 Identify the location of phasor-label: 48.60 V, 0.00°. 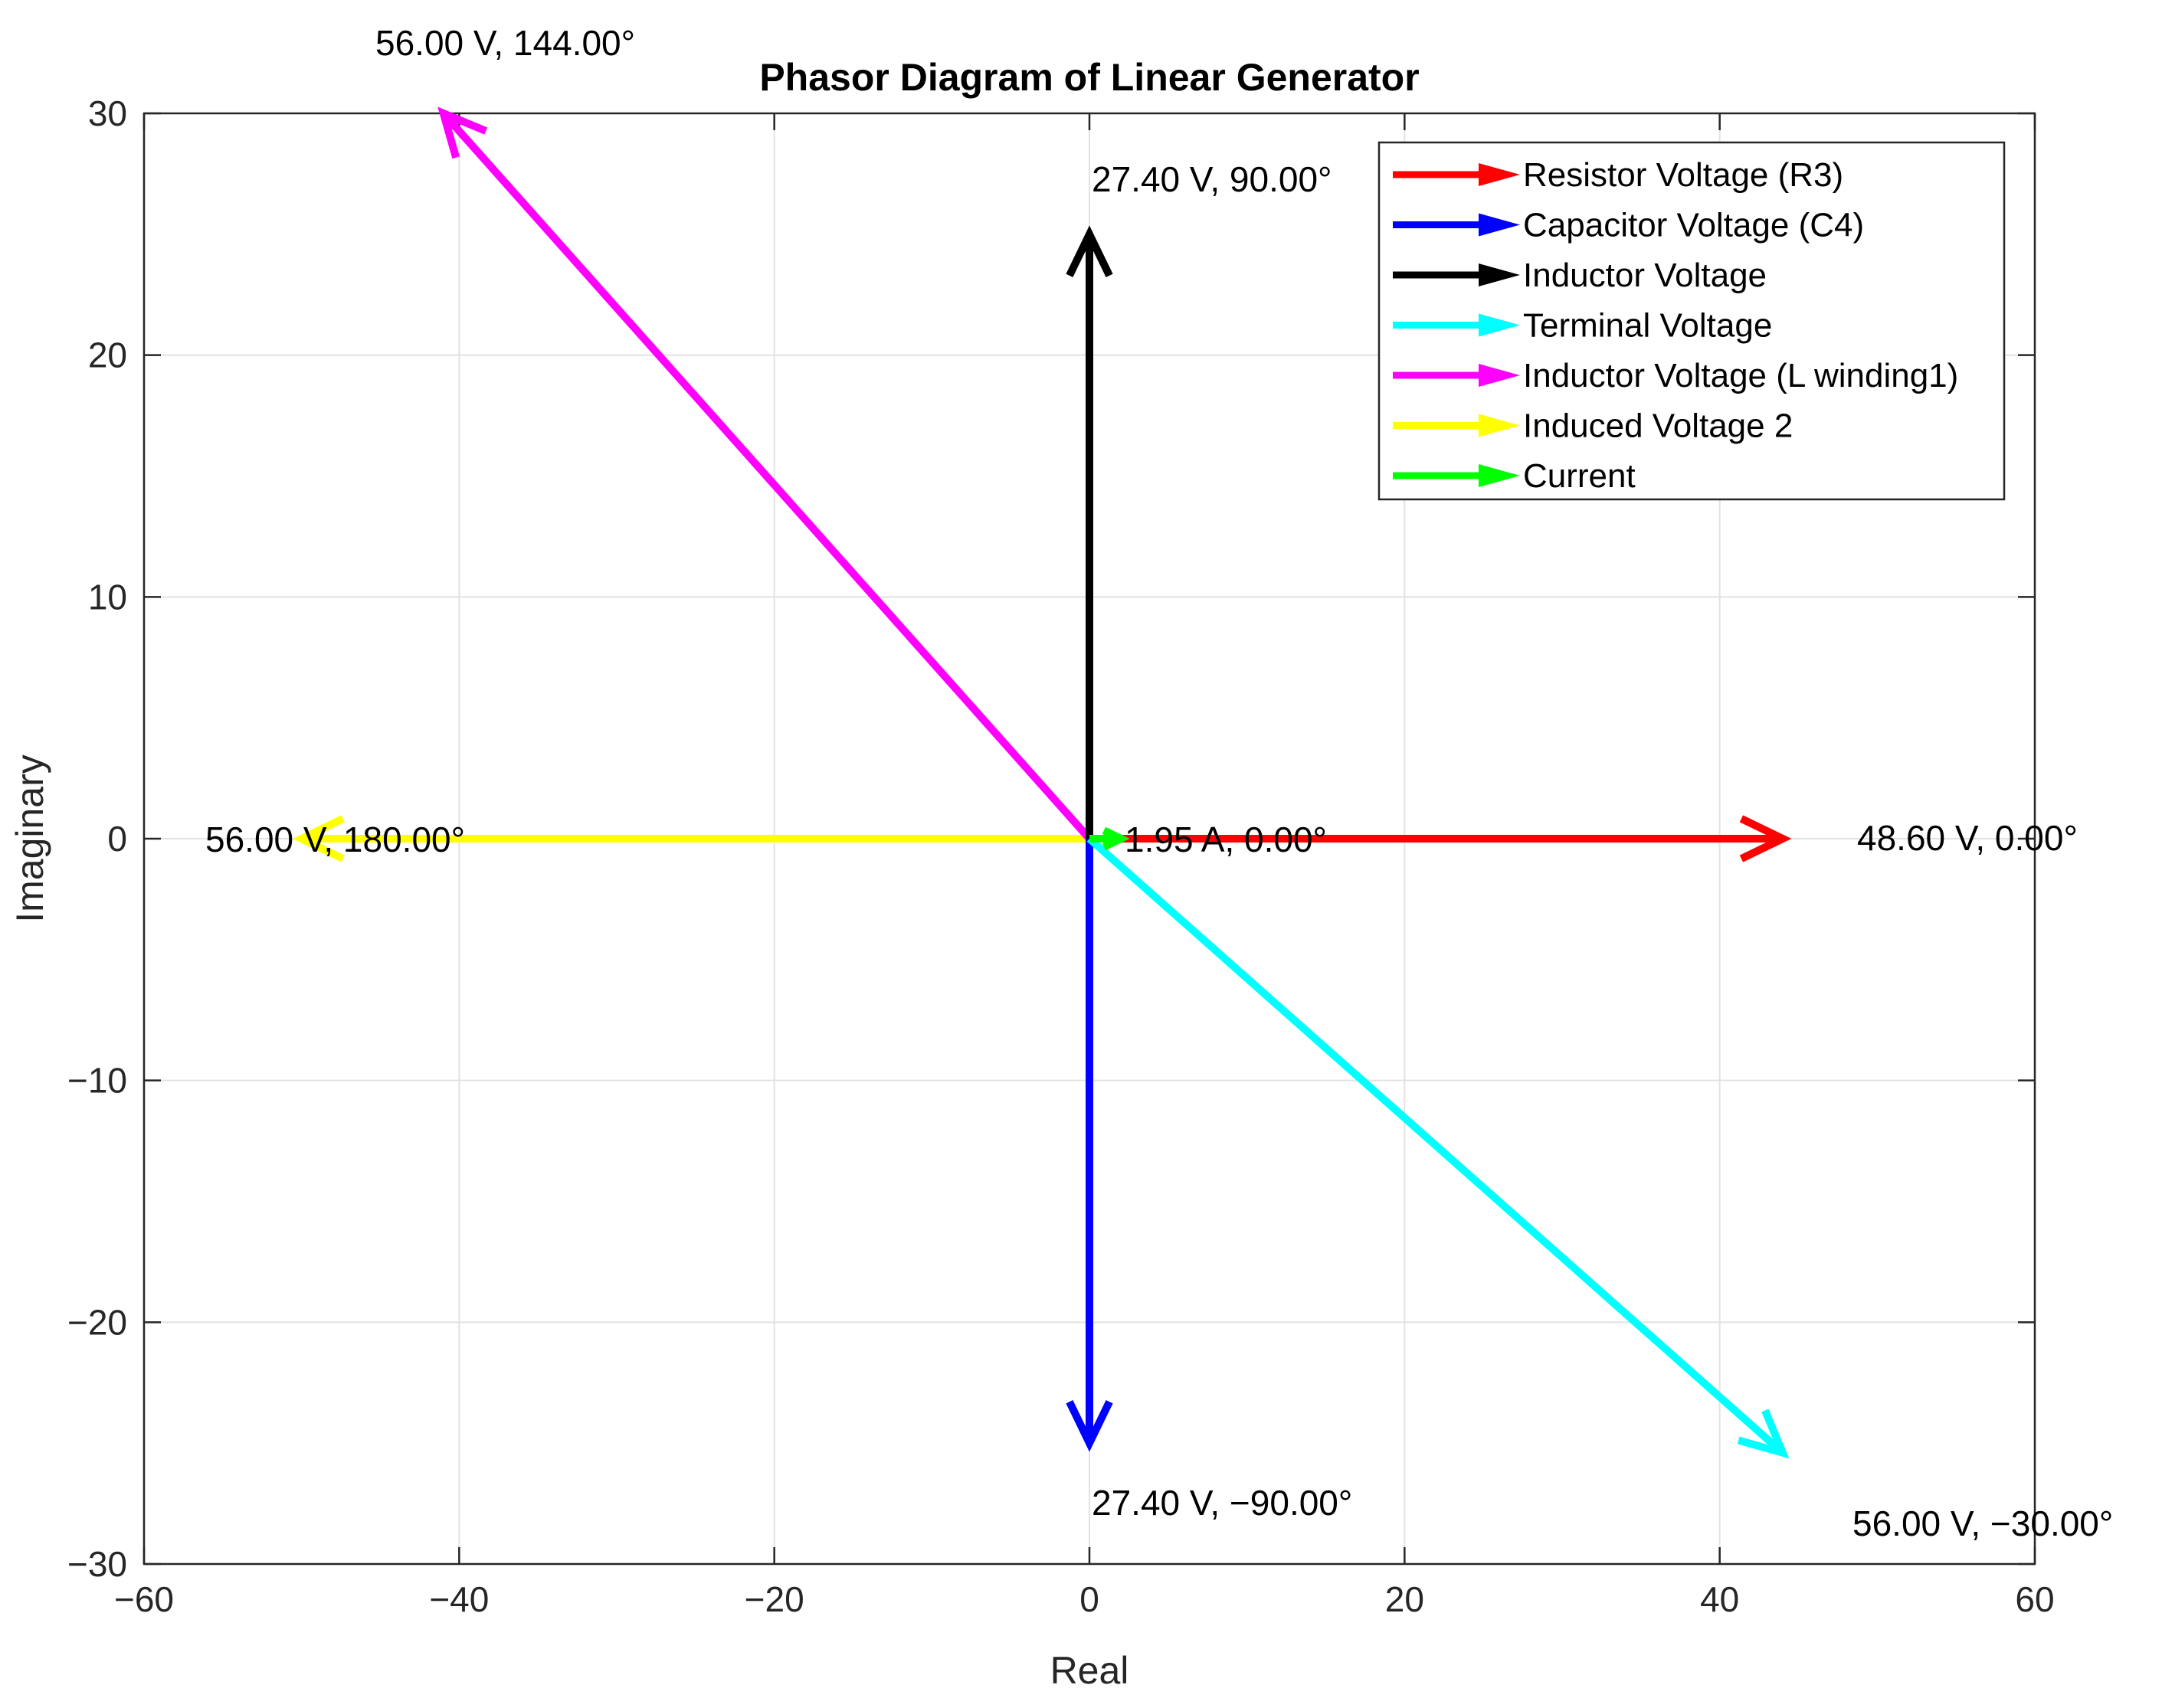
(1967, 838).